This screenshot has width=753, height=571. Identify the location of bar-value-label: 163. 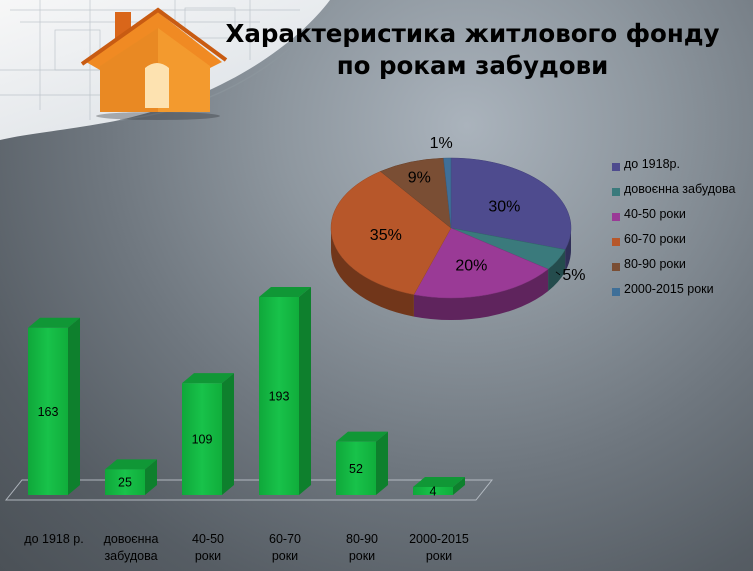
(48, 412).